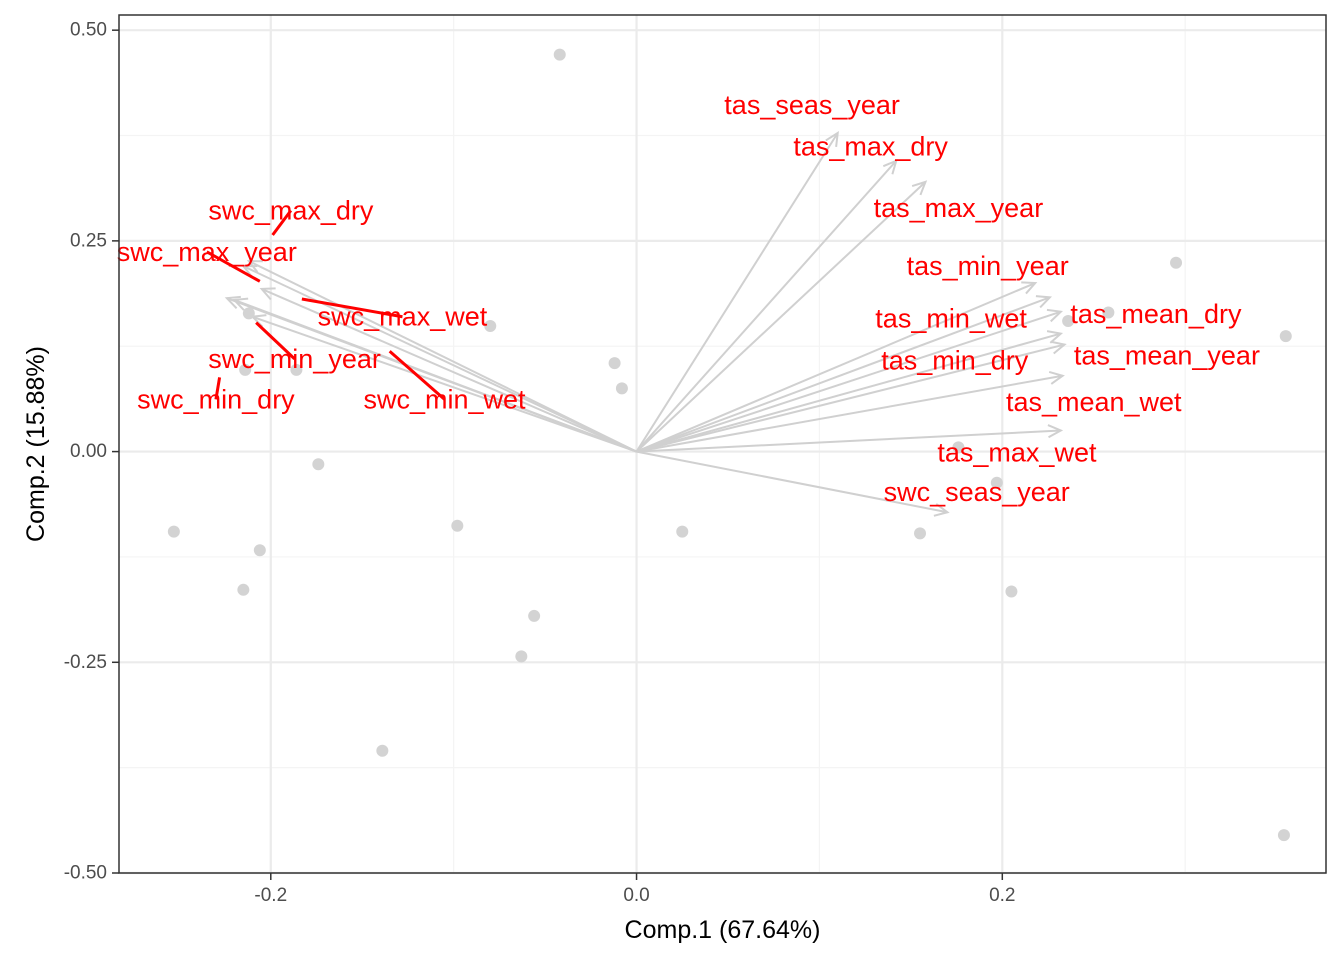 Image resolution: width=1344 pixels, height=960 pixels. I want to click on variable-label: tas_max_wet, so click(1017, 452).